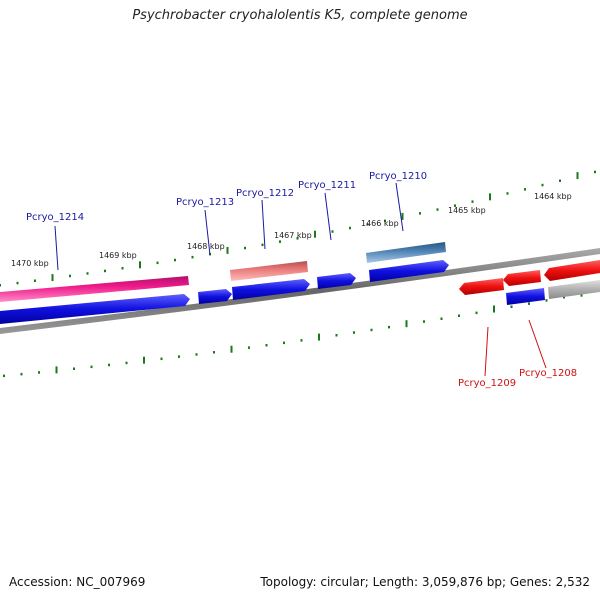 The width and height of the screenshot is (600, 600). I want to click on scale-label: 1467 kbp, so click(293, 235).